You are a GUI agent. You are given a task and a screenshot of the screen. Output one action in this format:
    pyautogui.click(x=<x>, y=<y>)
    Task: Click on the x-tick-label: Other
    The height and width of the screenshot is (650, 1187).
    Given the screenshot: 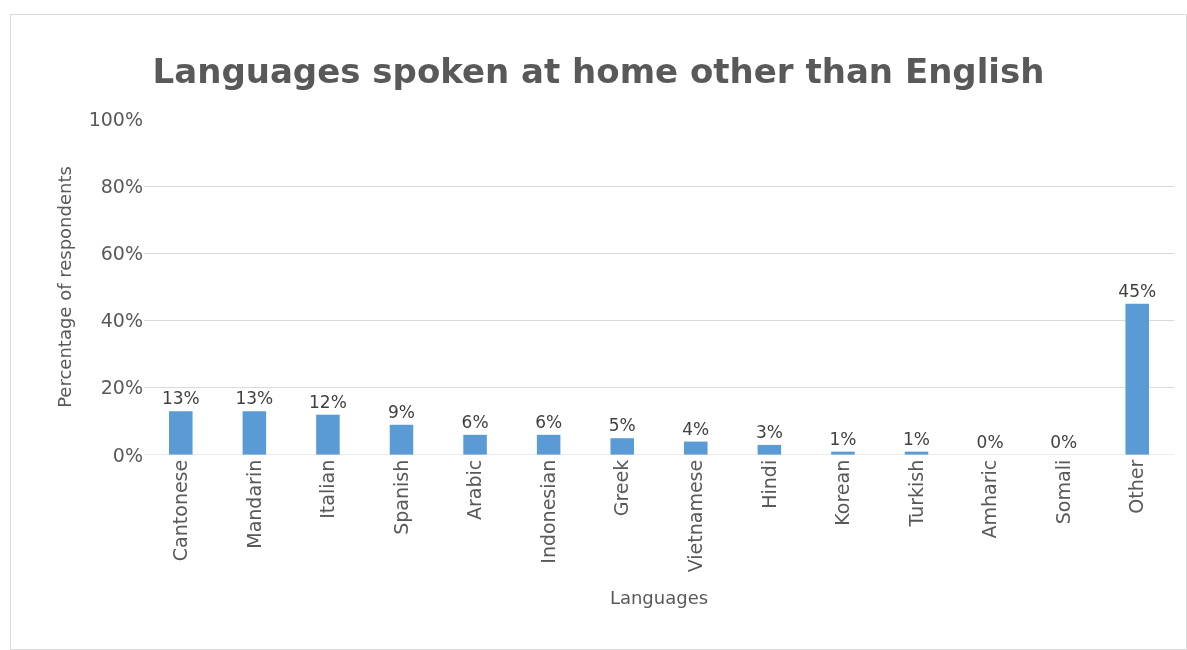 What is the action you would take?
    pyautogui.click(x=1136, y=486)
    